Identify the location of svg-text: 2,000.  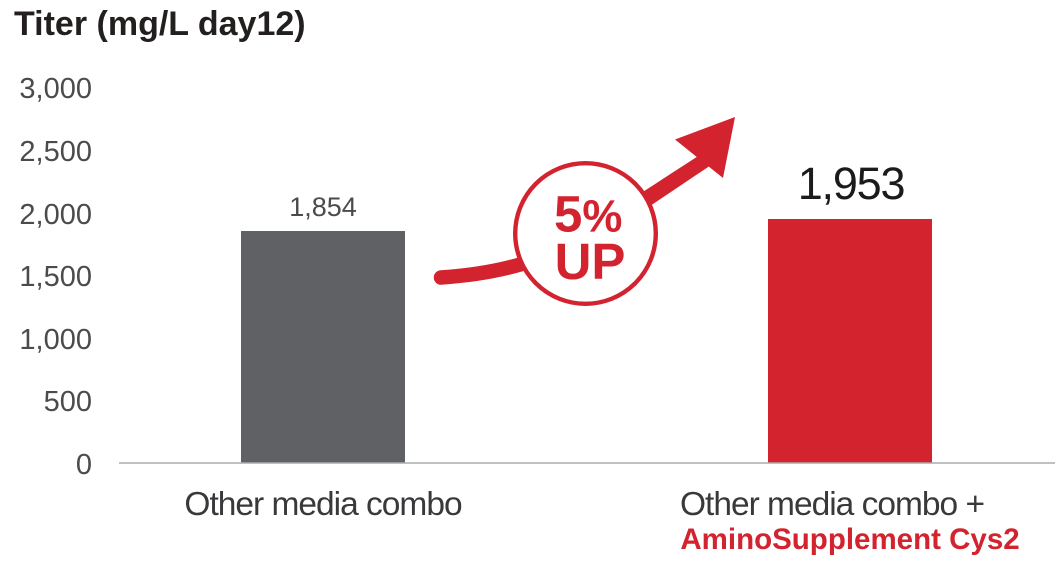
(55, 215).